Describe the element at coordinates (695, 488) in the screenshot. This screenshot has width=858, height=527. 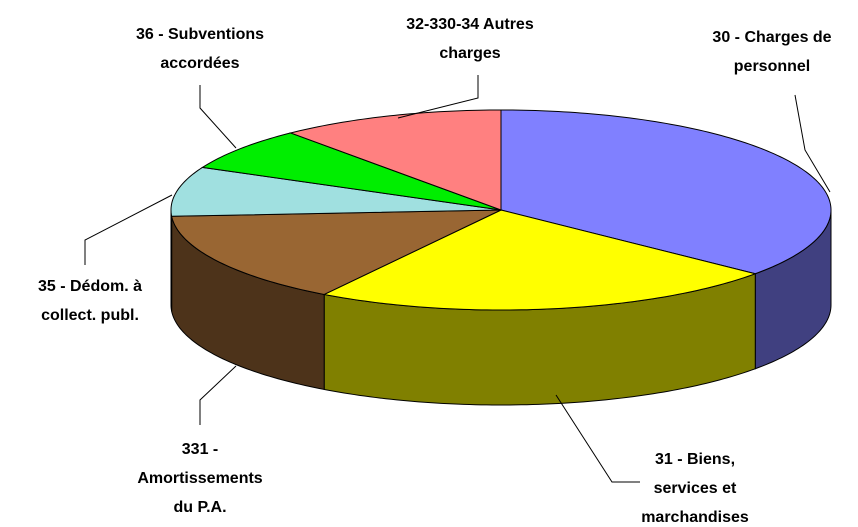
I see `slice-label: services et` at that location.